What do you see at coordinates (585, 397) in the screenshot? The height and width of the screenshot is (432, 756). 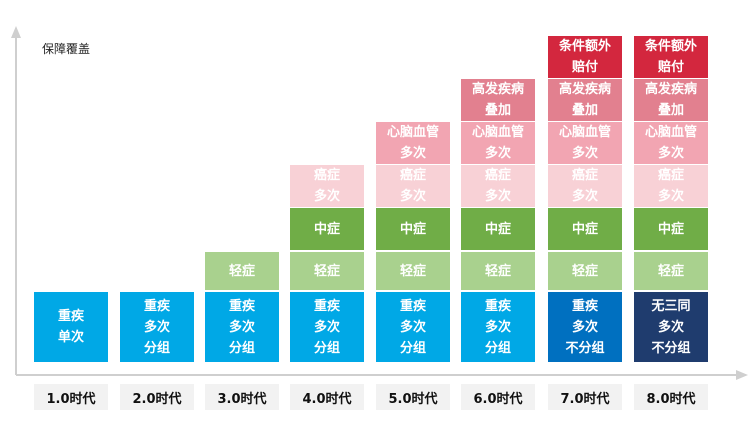 I see `era-label: 7.0时代` at bounding box center [585, 397].